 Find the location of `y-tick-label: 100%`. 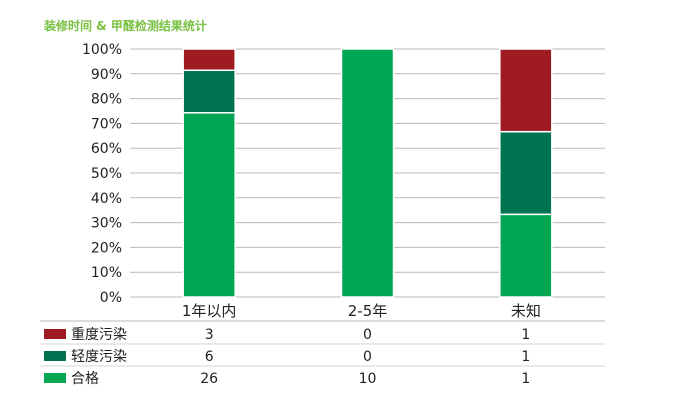

y-tick-label: 100% is located at coordinates (102, 50).